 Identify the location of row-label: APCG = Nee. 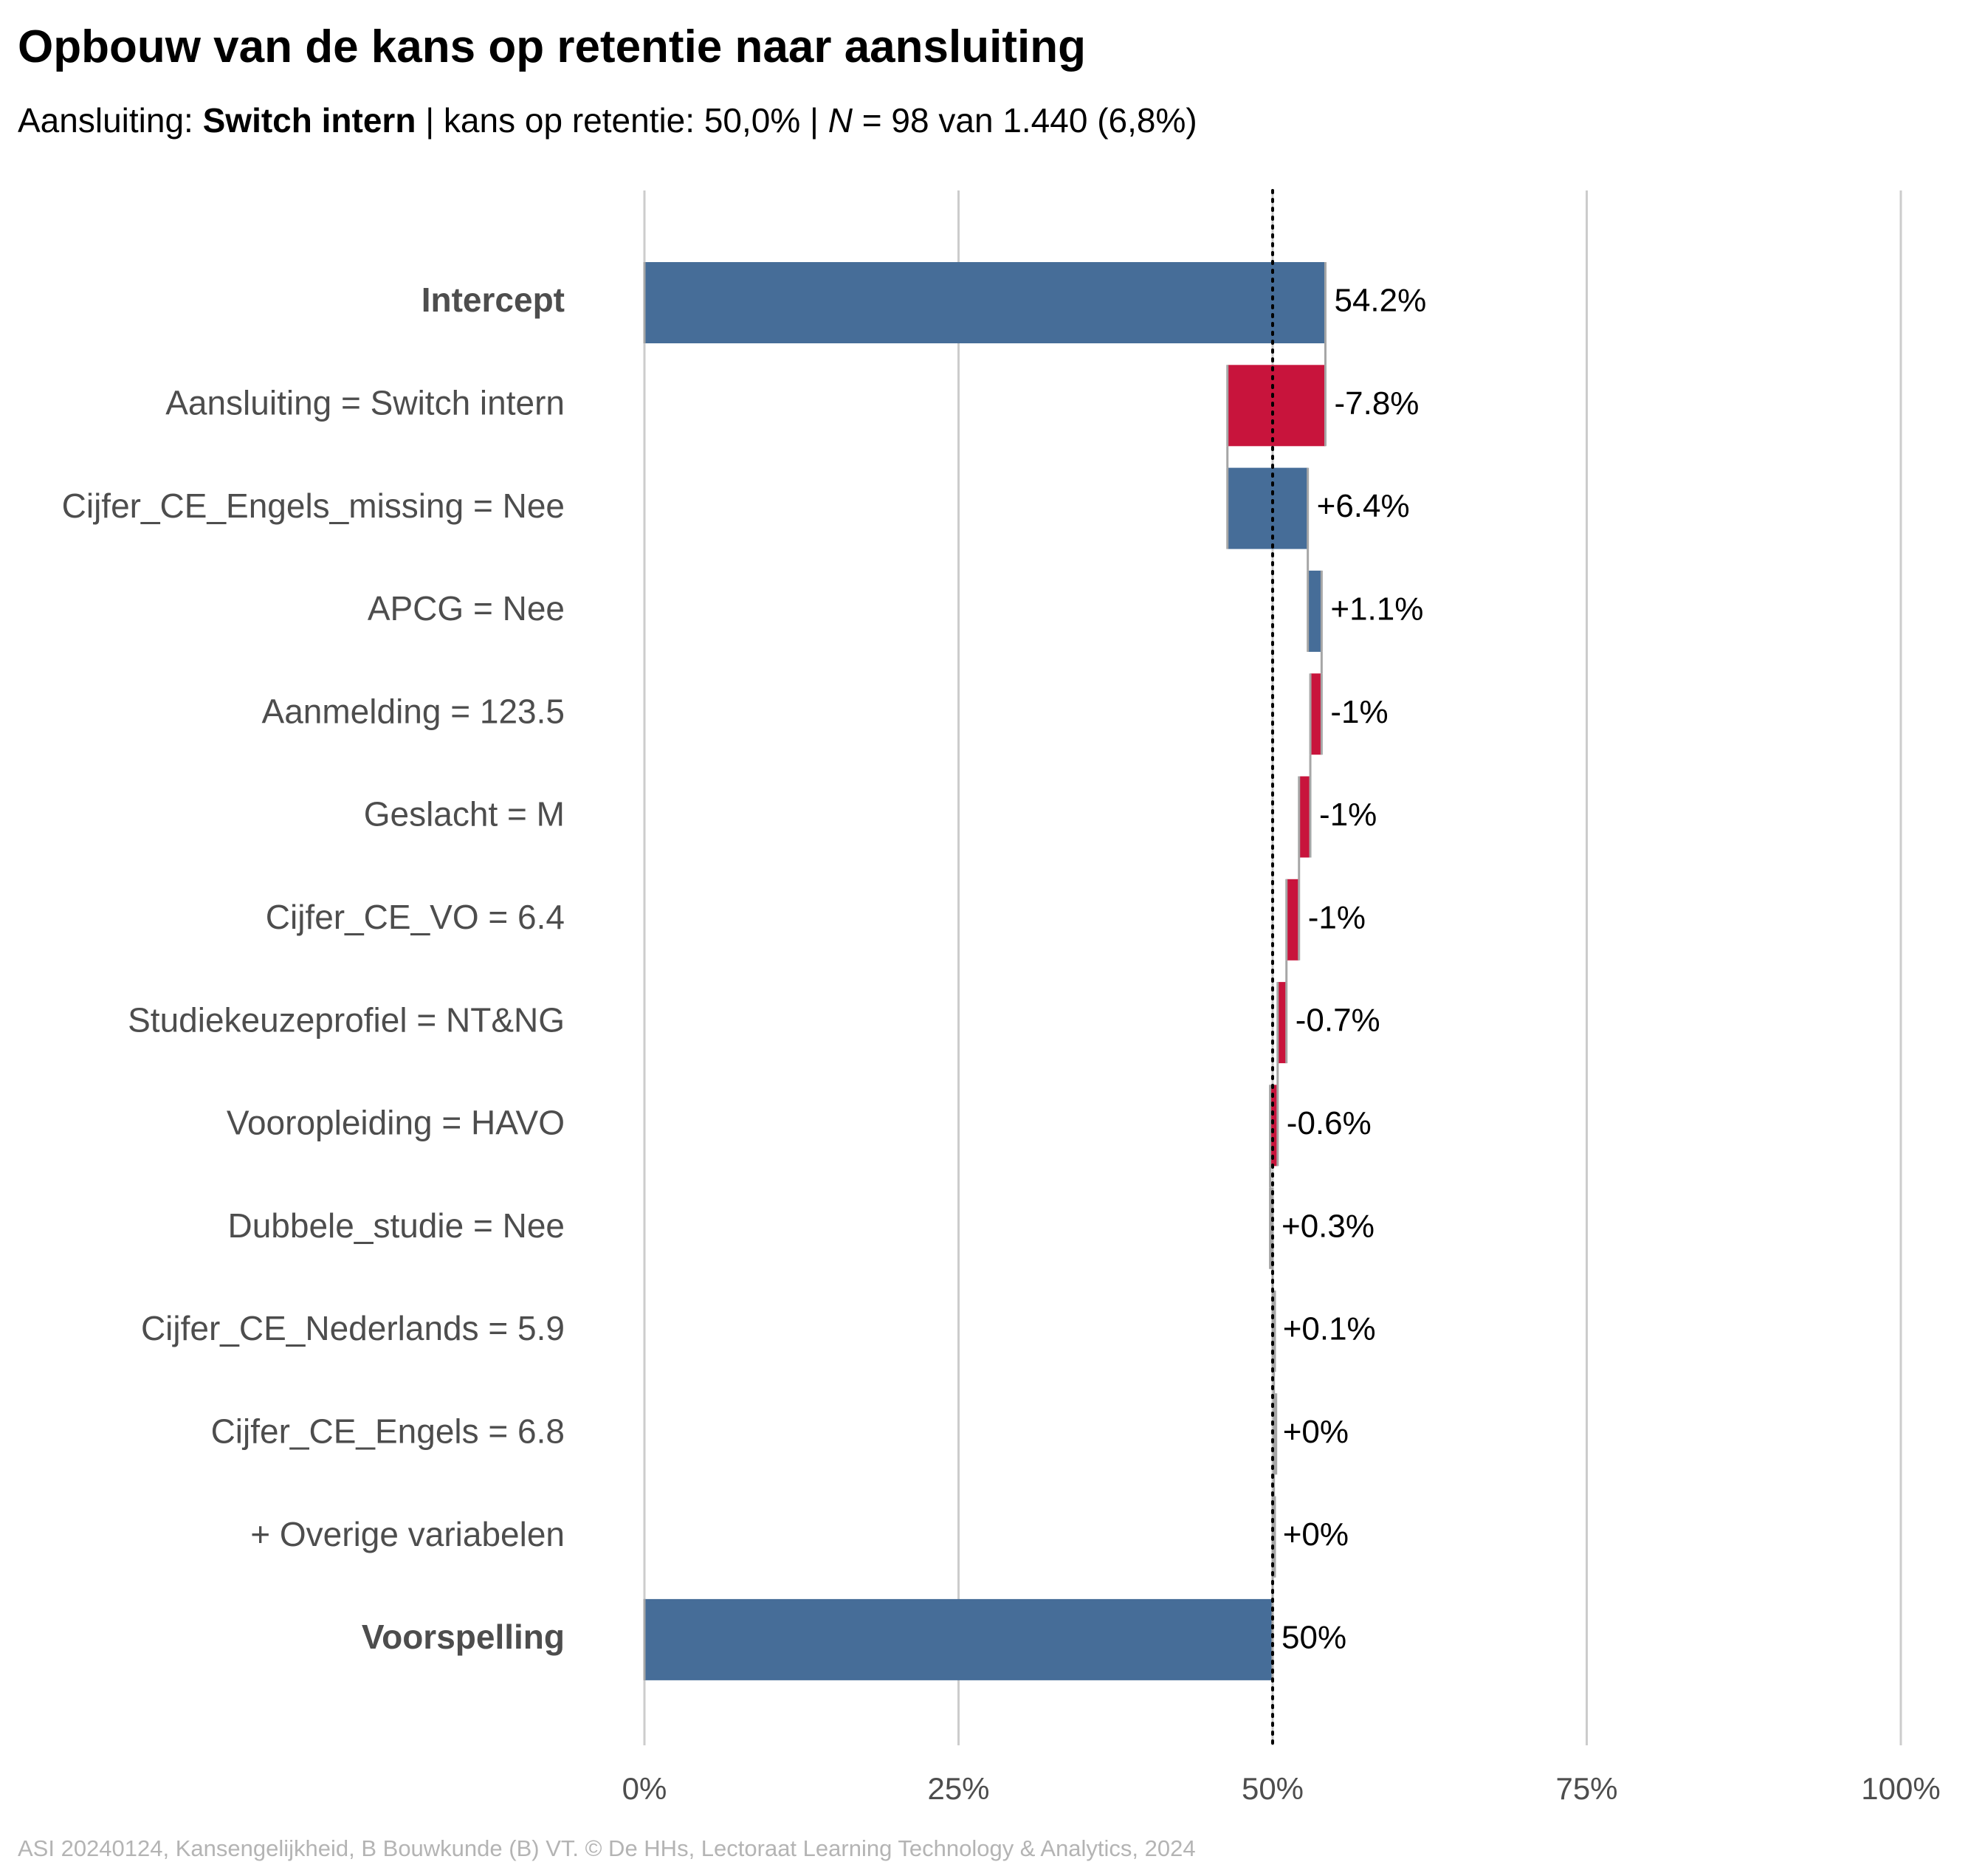
(466, 608).